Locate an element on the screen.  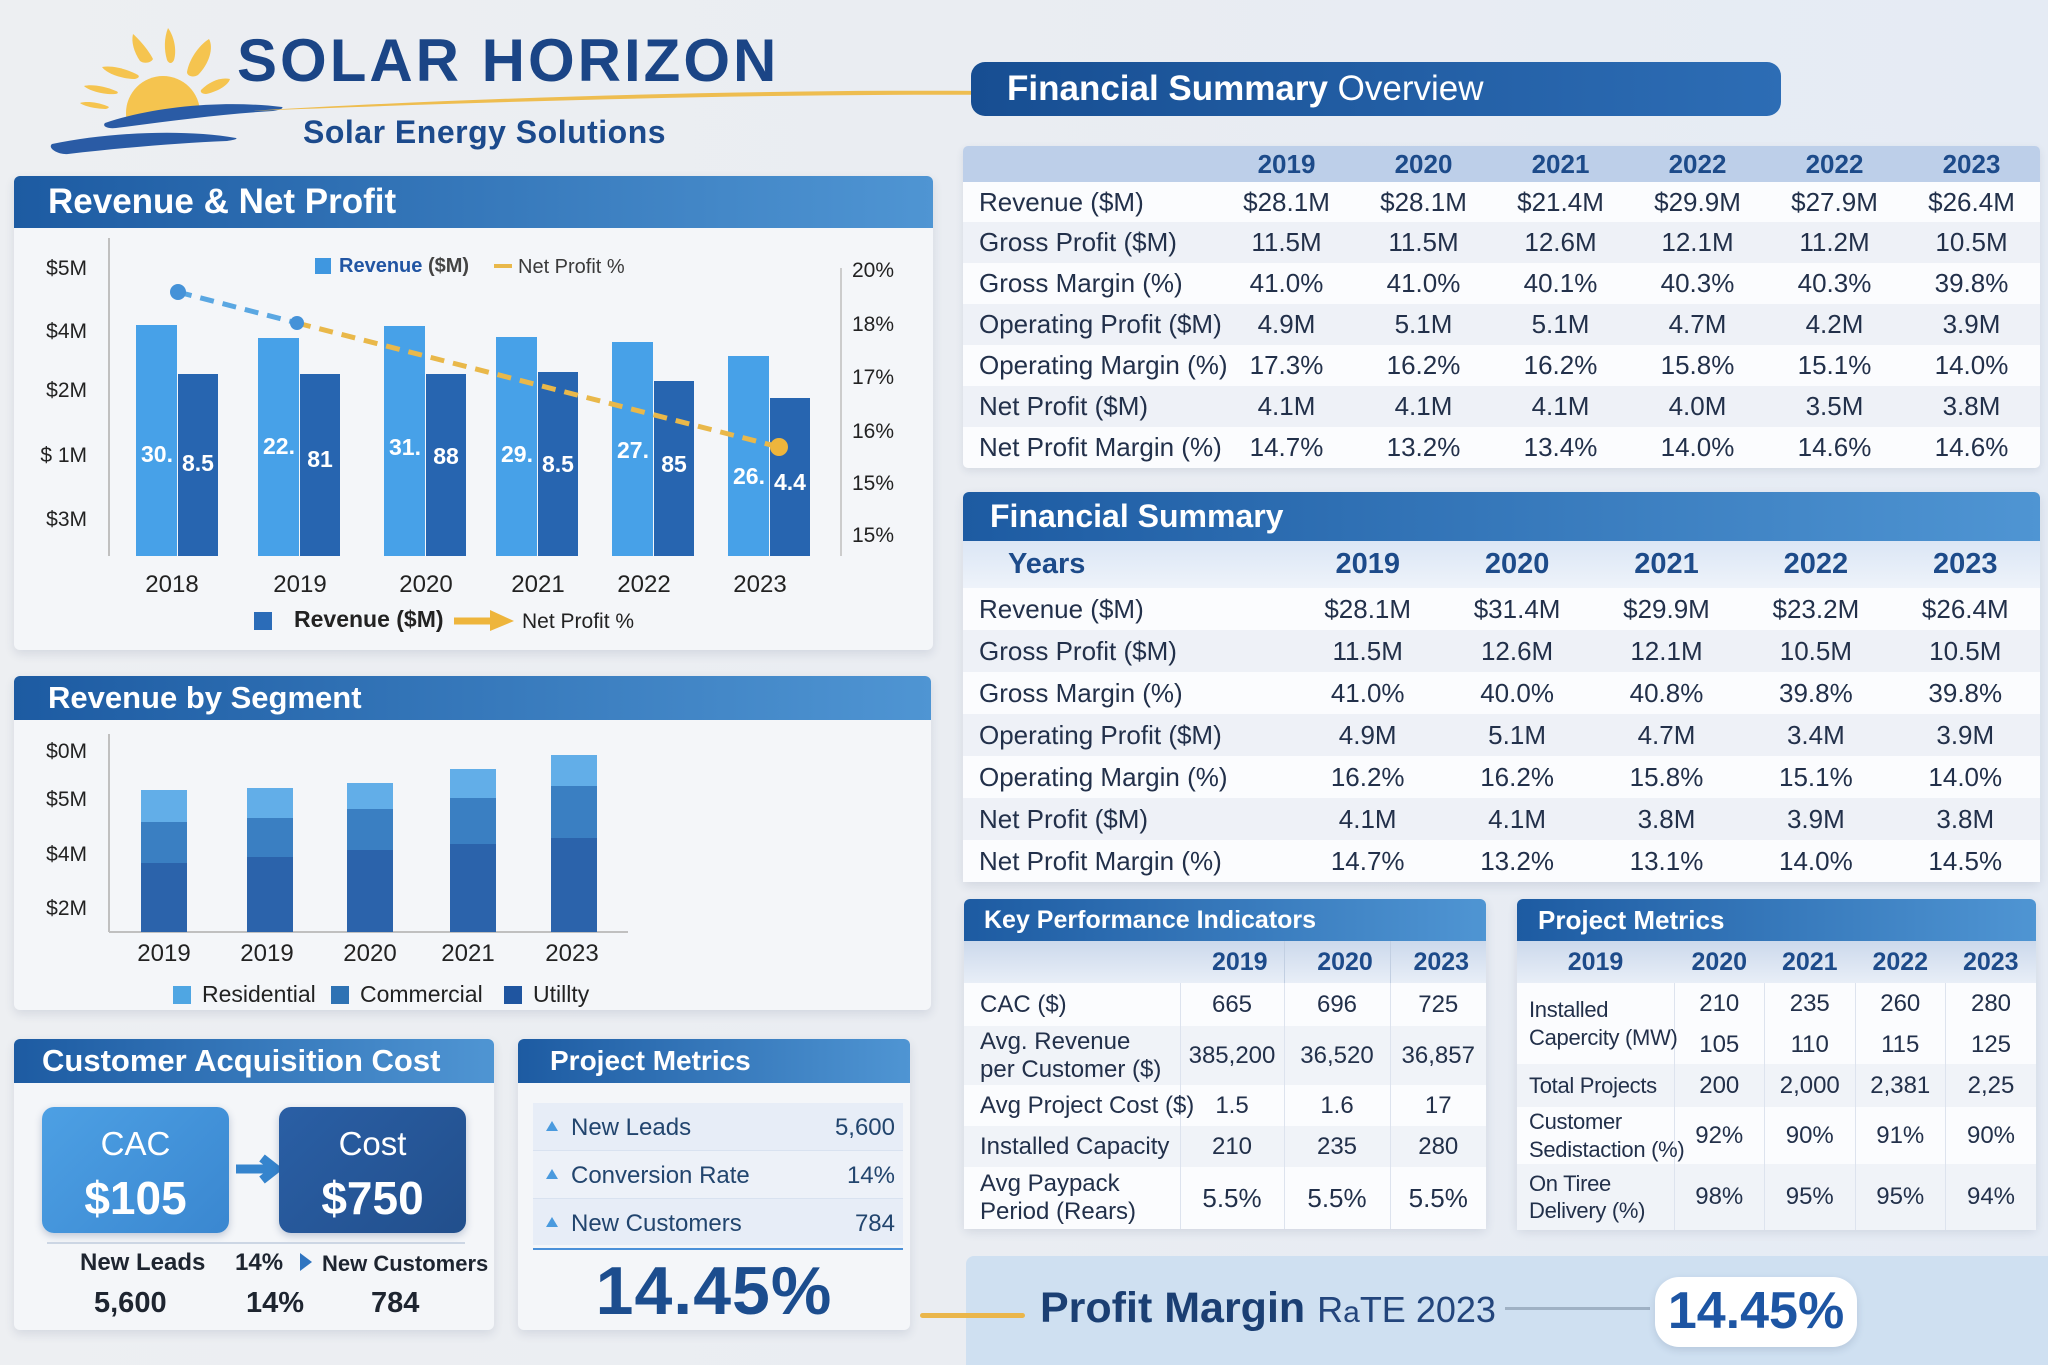
svg-text: $ 1M is located at coordinates (63, 455).